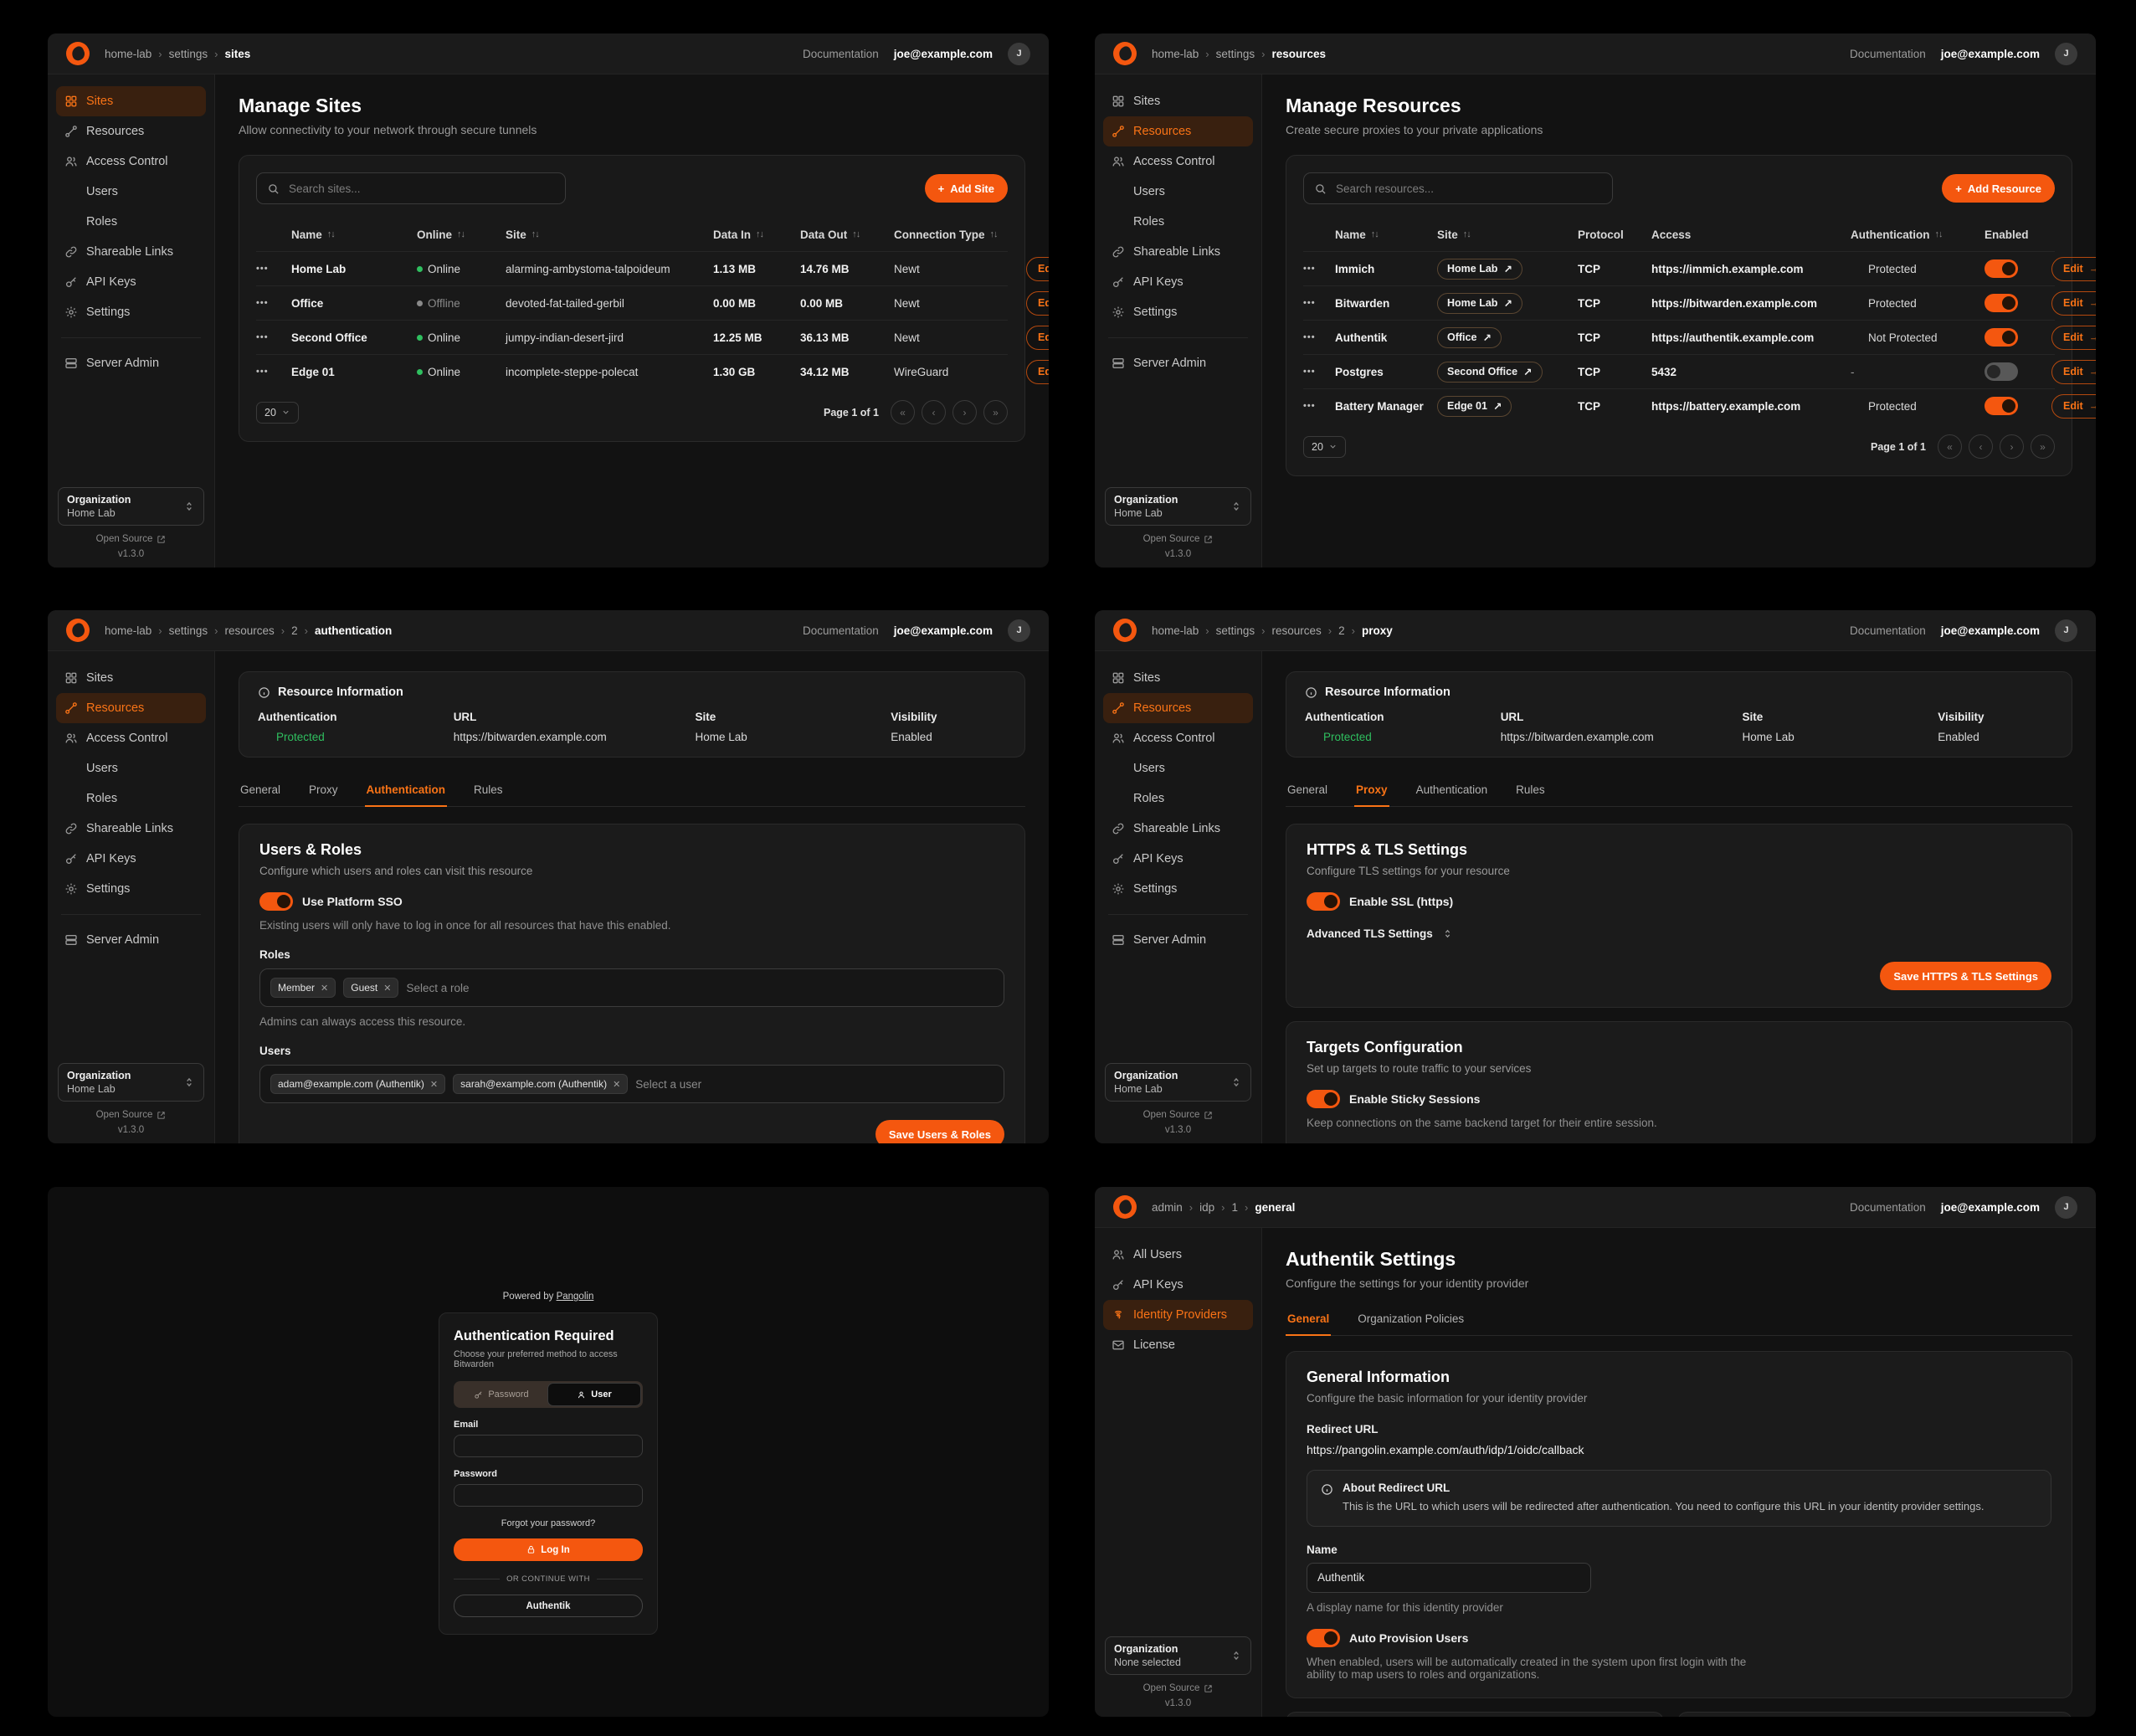 Image resolution: width=2136 pixels, height=1736 pixels. What do you see at coordinates (1175, 53) in the screenshot?
I see `breadcrumb-org: home-lab` at bounding box center [1175, 53].